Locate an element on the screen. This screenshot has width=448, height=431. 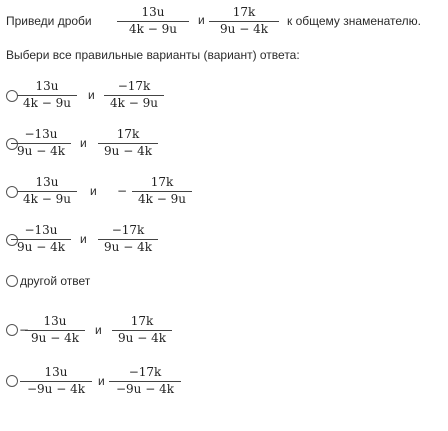
answer-option-3: 13u 4k − 9u и − 17k 4k − 9u is located at coordinates (125, 193).